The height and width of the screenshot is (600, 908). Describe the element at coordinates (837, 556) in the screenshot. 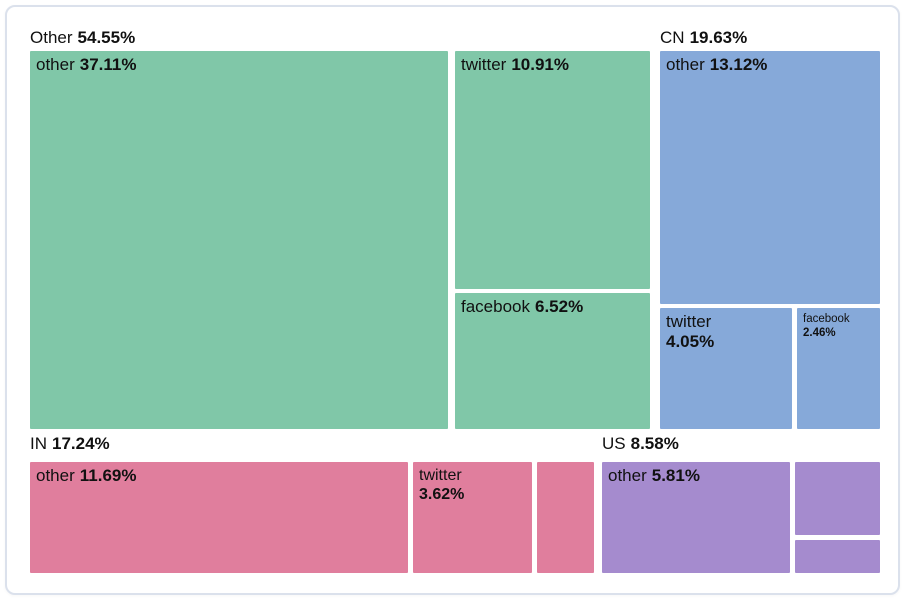

I see `tile-us-facebook` at that location.